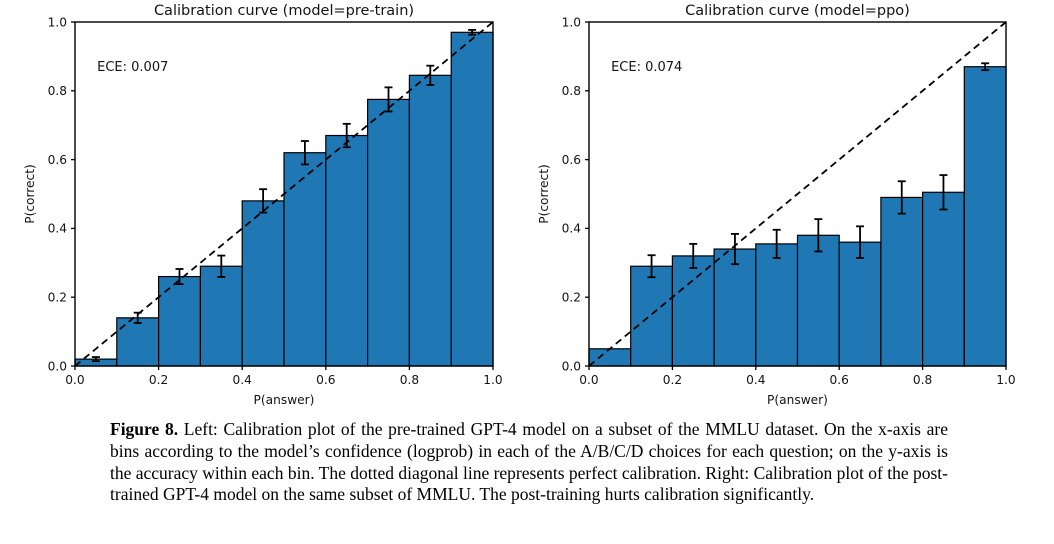  I want to click on ece-annotation: ECE: 0.007, so click(132, 67).